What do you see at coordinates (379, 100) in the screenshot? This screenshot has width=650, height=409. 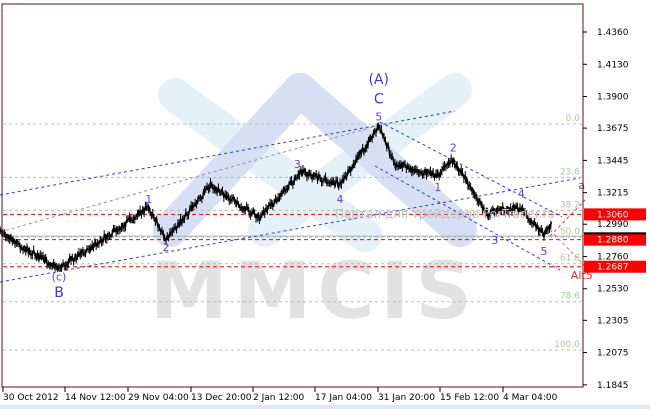 I see `wave-label: C` at bounding box center [379, 100].